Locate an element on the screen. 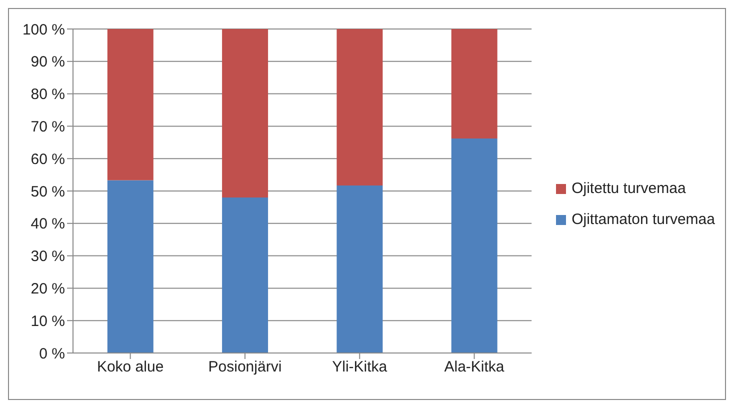 The height and width of the screenshot is (409, 735). y-tick-label: 100 % is located at coordinates (43, 29).